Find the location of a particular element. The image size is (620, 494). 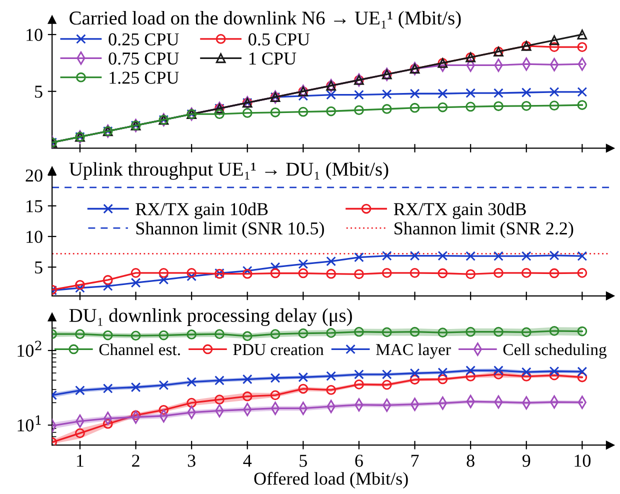

x-tick-label: 8 is located at coordinates (470, 460).